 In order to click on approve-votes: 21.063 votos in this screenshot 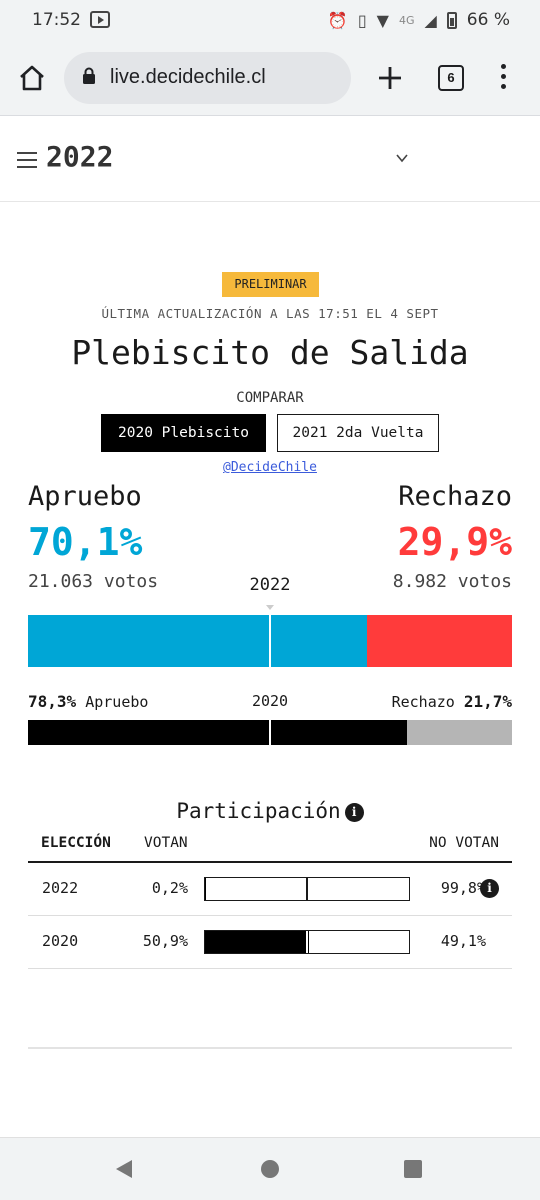, I will do `click(93, 581)`.